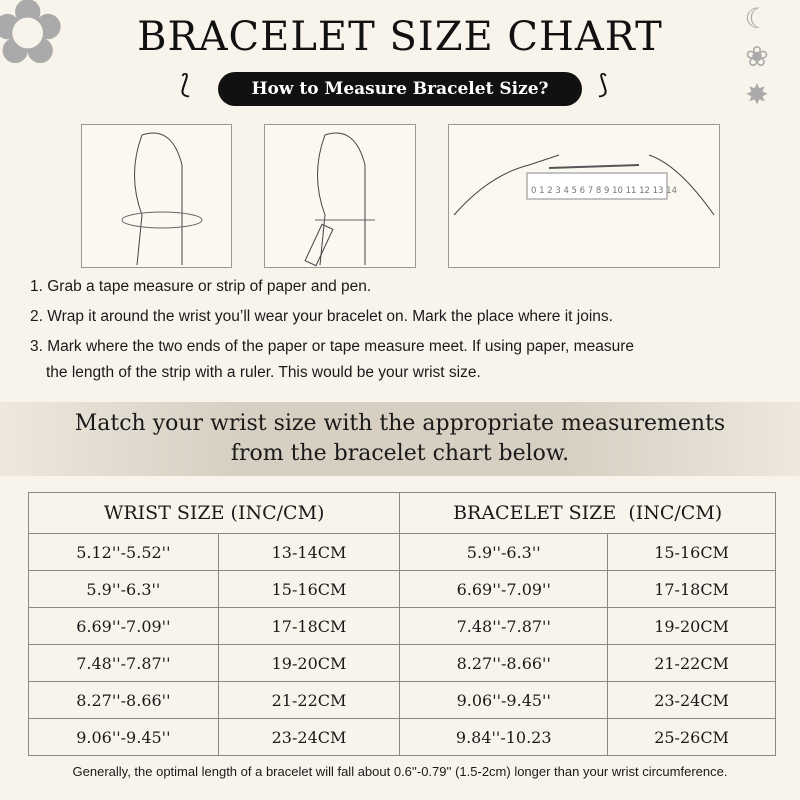 Image resolution: width=800 pixels, height=800 pixels. I want to click on illustration-ruler: 0 1 2 3 4 5 6 7 8 9 10 11 12 13 14, so click(584, 196).